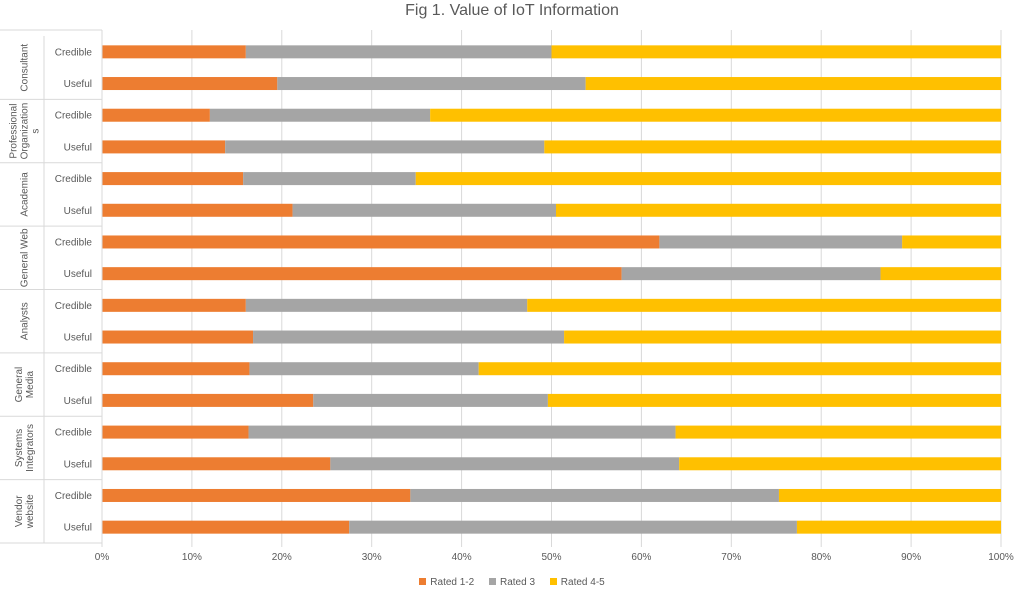 This screenshot has height=600, width=1024. Describe the element at coordinates (282, 557) in the screenshot. I see `x-tick-label-20: 20%` at that location.